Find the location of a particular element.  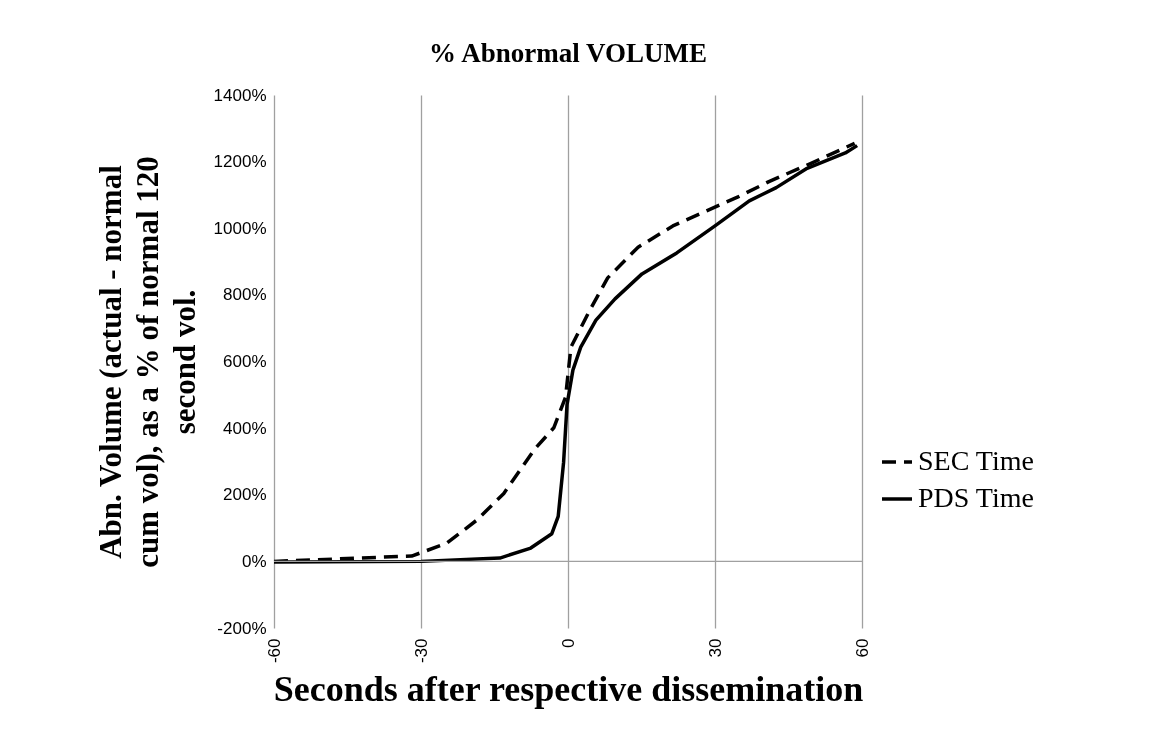

y-tick-label: 0% is located at coordinates (254, 561).